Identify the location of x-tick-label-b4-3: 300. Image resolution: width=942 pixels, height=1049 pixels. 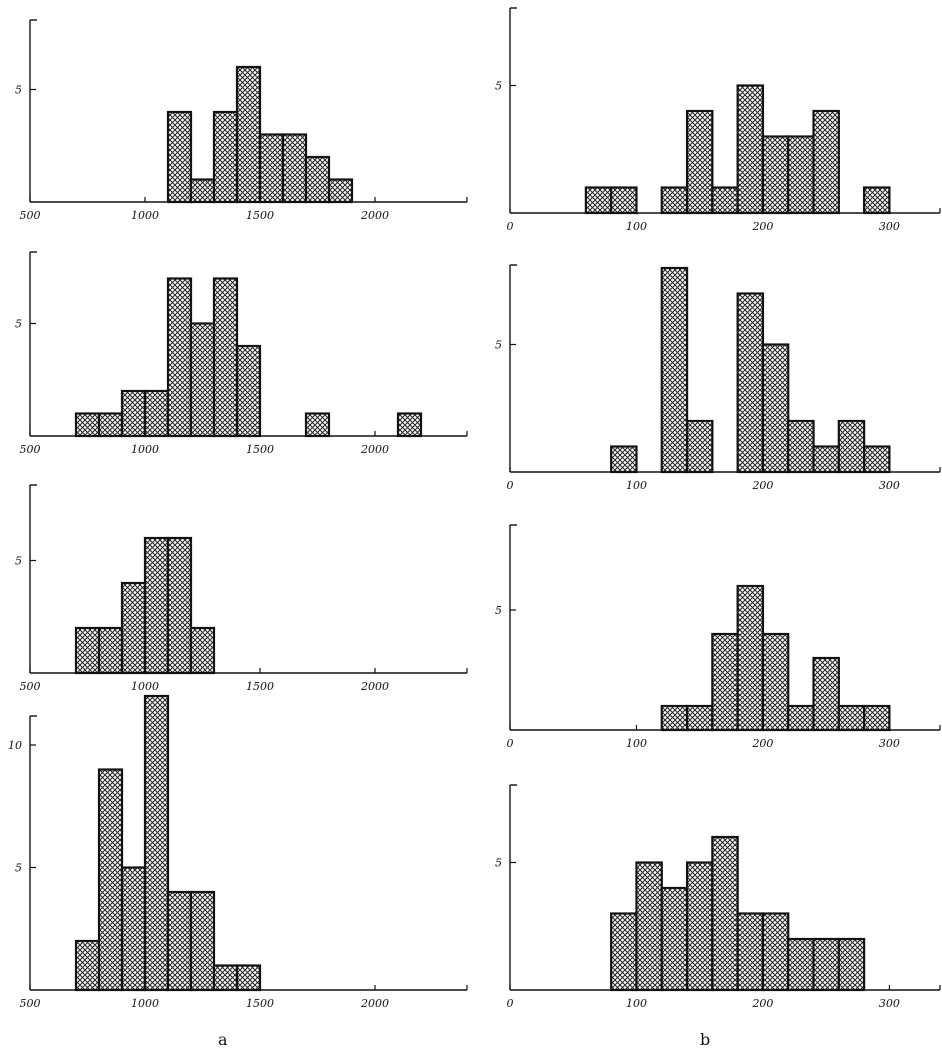
(889, 1003).